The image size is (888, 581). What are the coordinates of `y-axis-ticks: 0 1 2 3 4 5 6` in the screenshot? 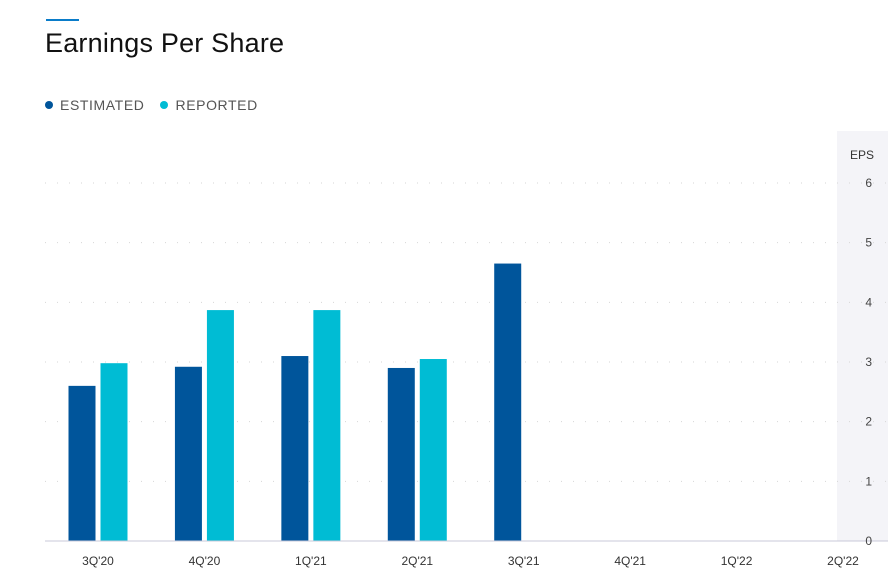 It's located at (868, 362).